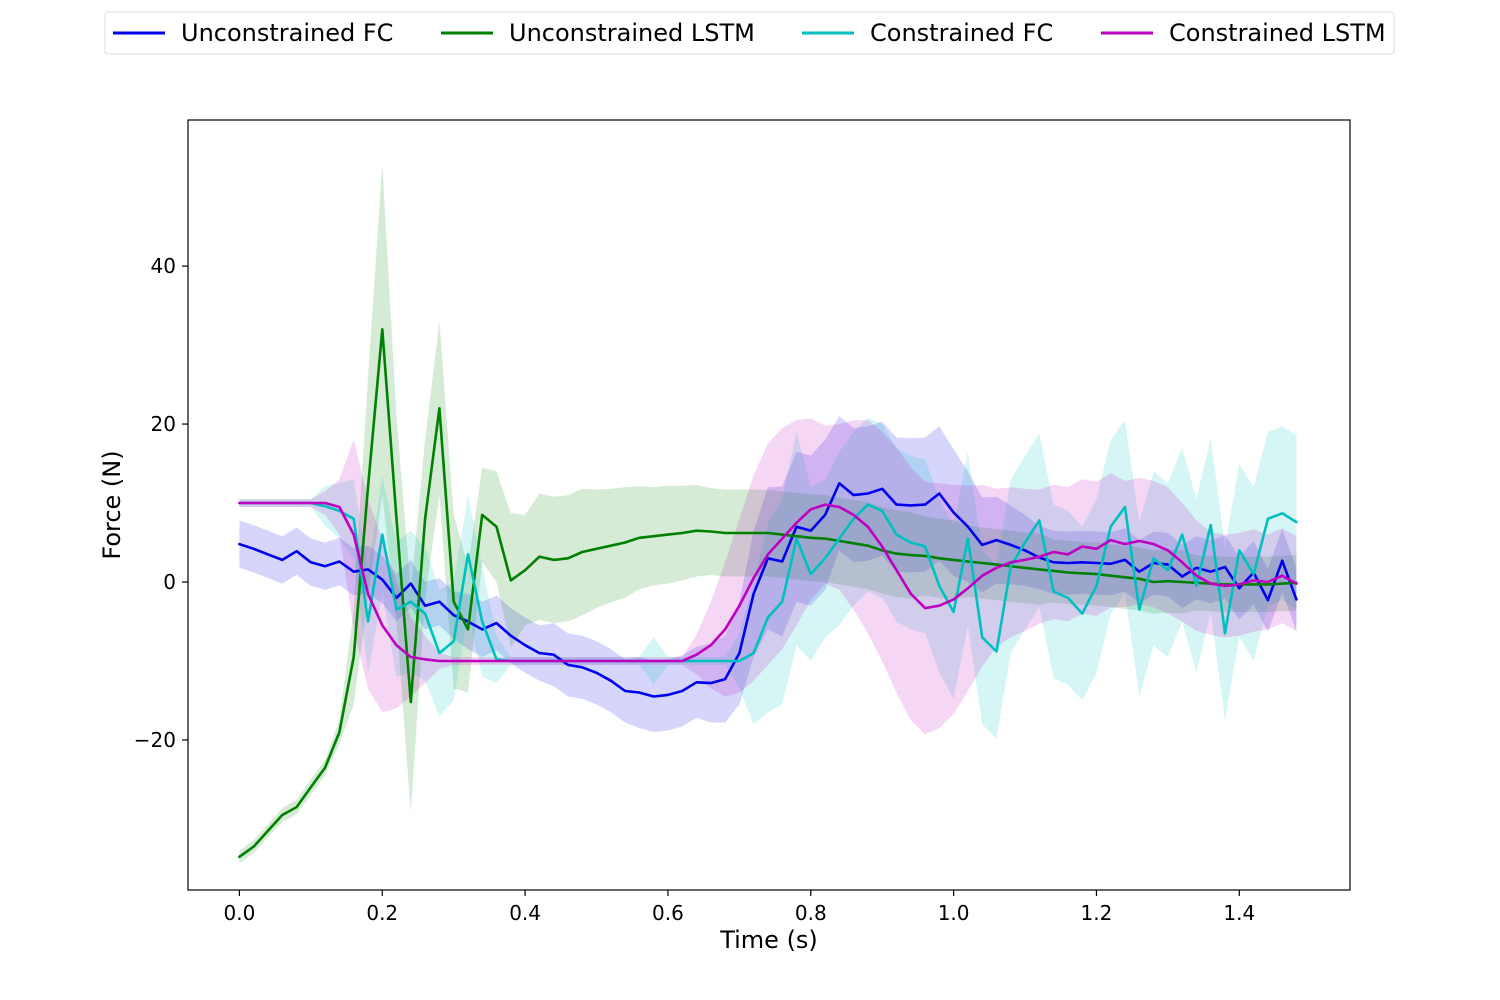 Image resolution: width=1500 pixels, height=1000 pixels. I want to click on x-tick-label: 0.0, so click(240, 913).